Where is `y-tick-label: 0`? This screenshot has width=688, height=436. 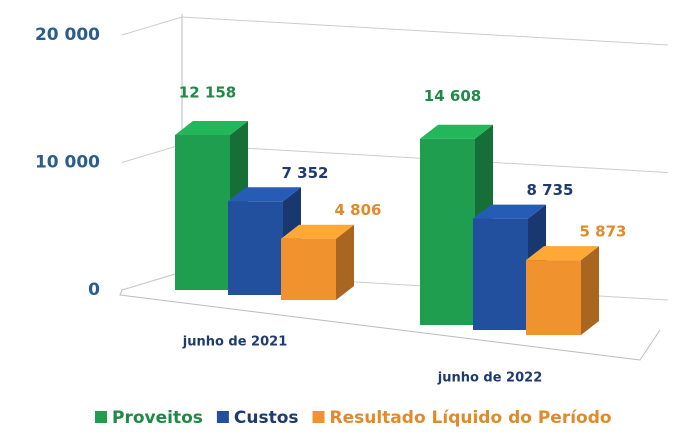
y-tick-label: 0 is located at coordinates (94, 290).